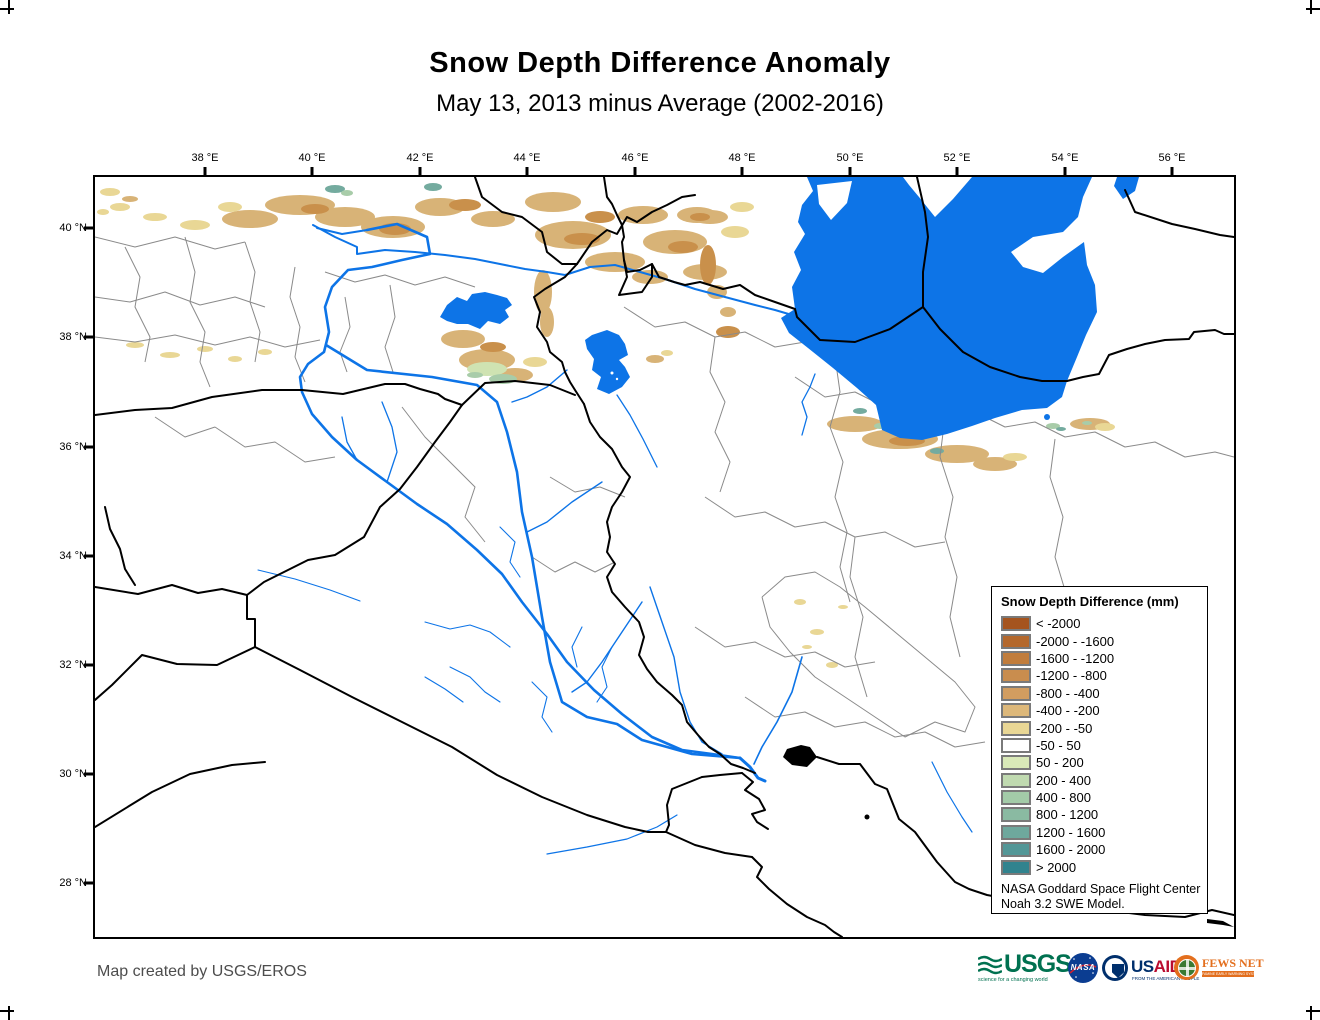  What do you see at coordinates (922, 242) in the screenshot?
I see `caspian-boundary-north` at bounding box center [922, 242].